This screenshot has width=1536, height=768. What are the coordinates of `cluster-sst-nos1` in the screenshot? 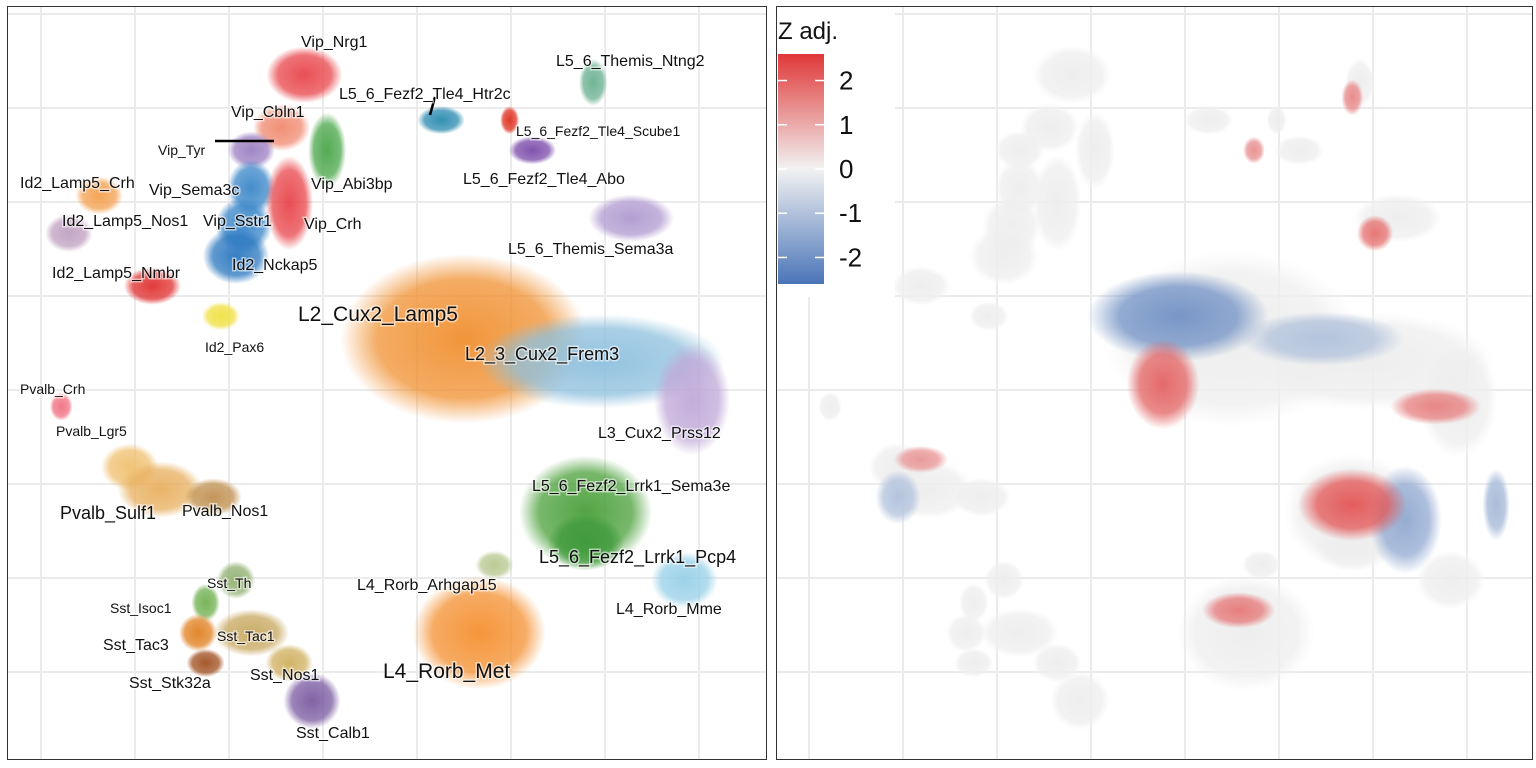 It's located at (289, 663).